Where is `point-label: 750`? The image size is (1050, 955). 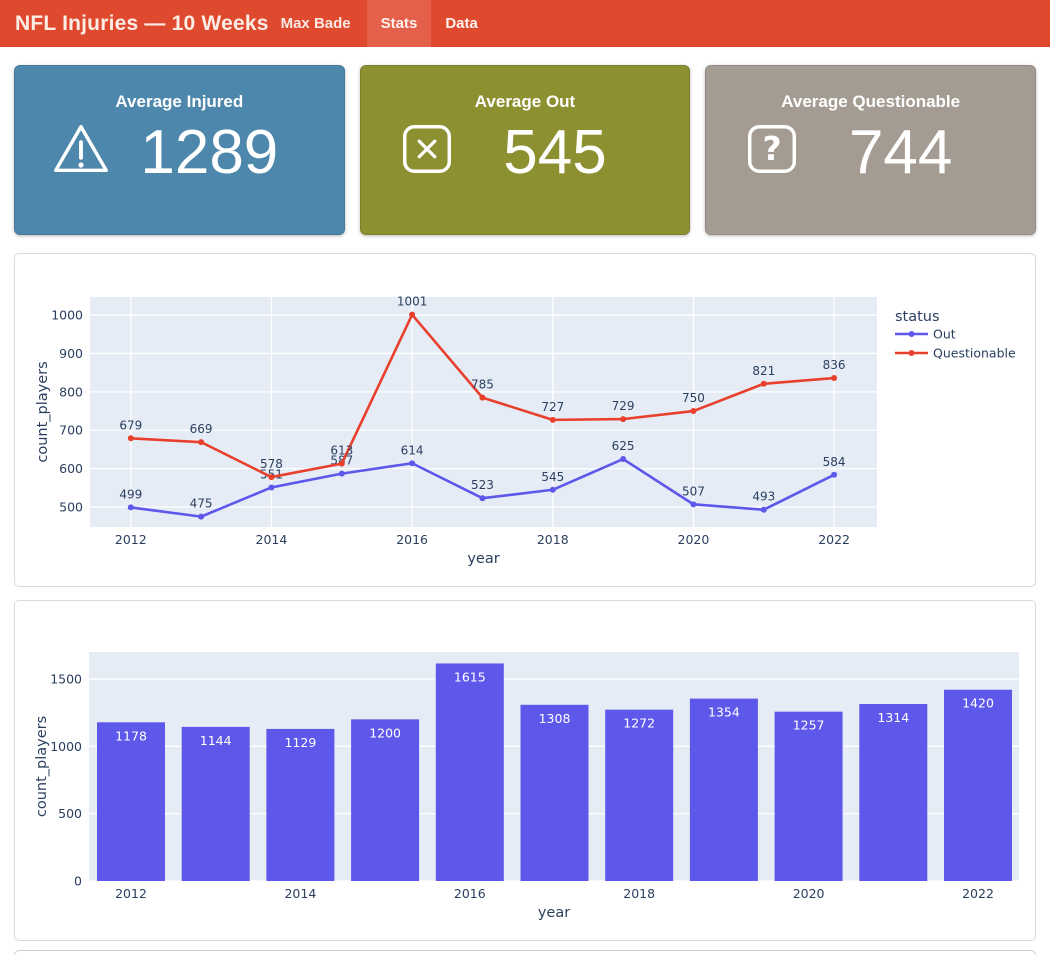 point-label: 750 is located at coordinates (693, 398).